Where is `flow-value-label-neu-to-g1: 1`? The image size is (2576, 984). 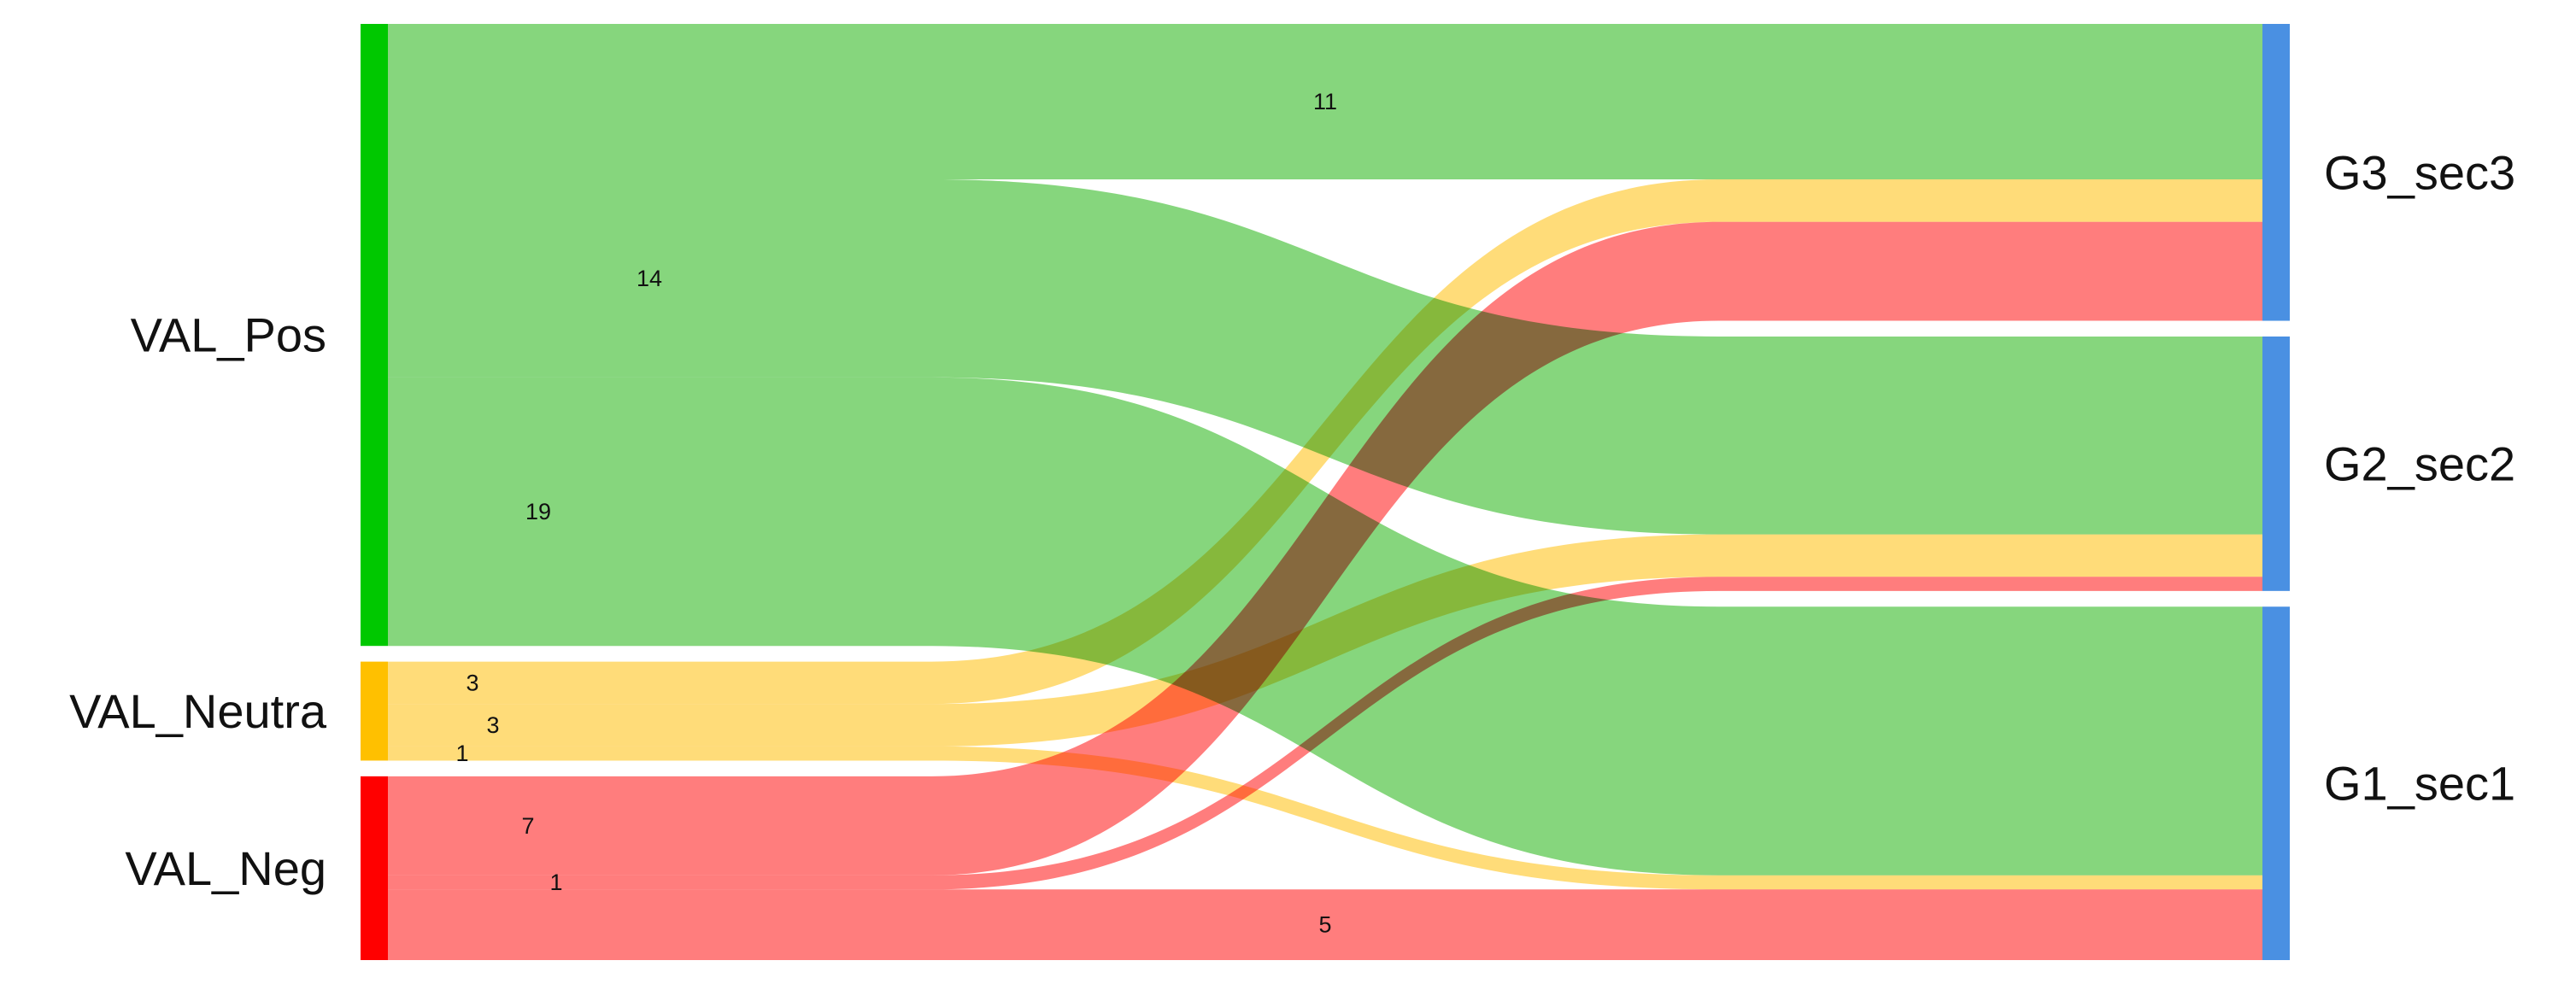 flow-value-label-neu-to-g1: 1 is located at coordinates (461, 753).